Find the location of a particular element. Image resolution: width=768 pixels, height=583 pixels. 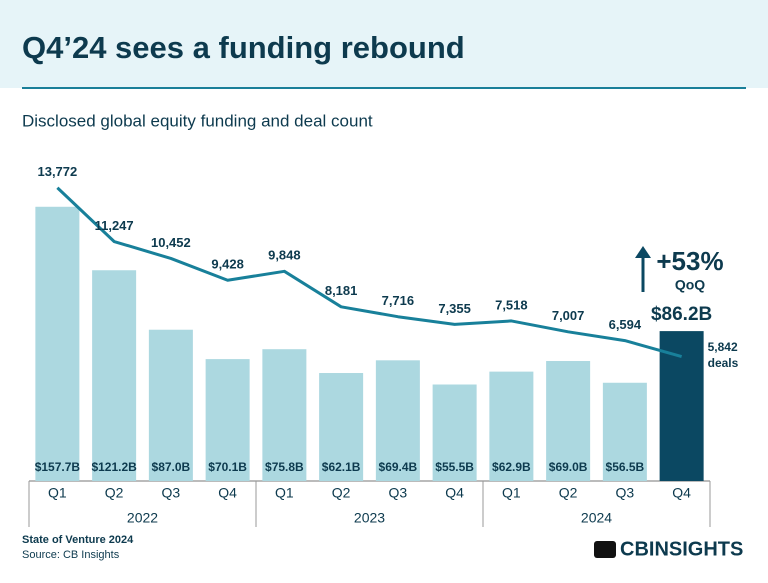

footer-report: State of Venture 2024 is located at coordinates (78, 540).